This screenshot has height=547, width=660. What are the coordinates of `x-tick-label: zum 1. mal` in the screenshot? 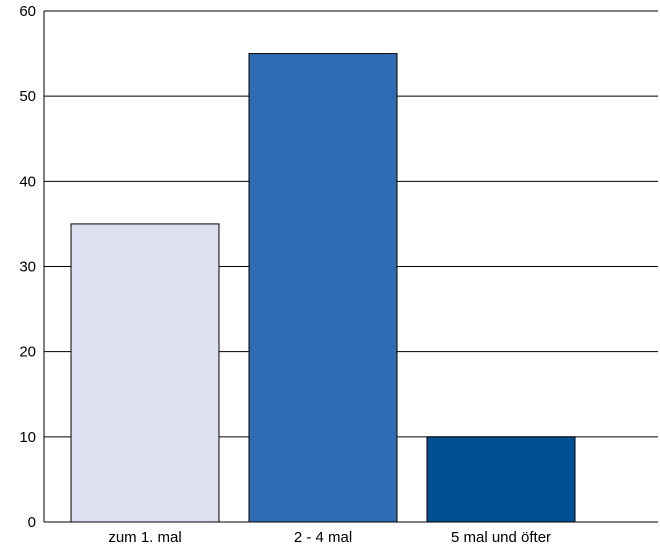 It's located at (144, 537).